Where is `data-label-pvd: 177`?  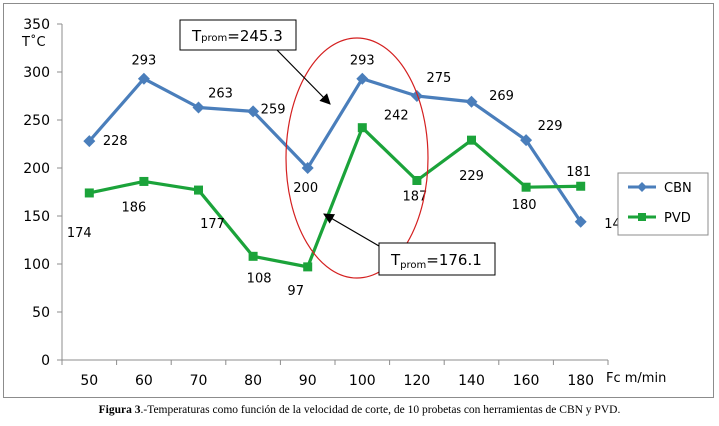
data-label-pvd: 177 is located at coordinates (212, 224).